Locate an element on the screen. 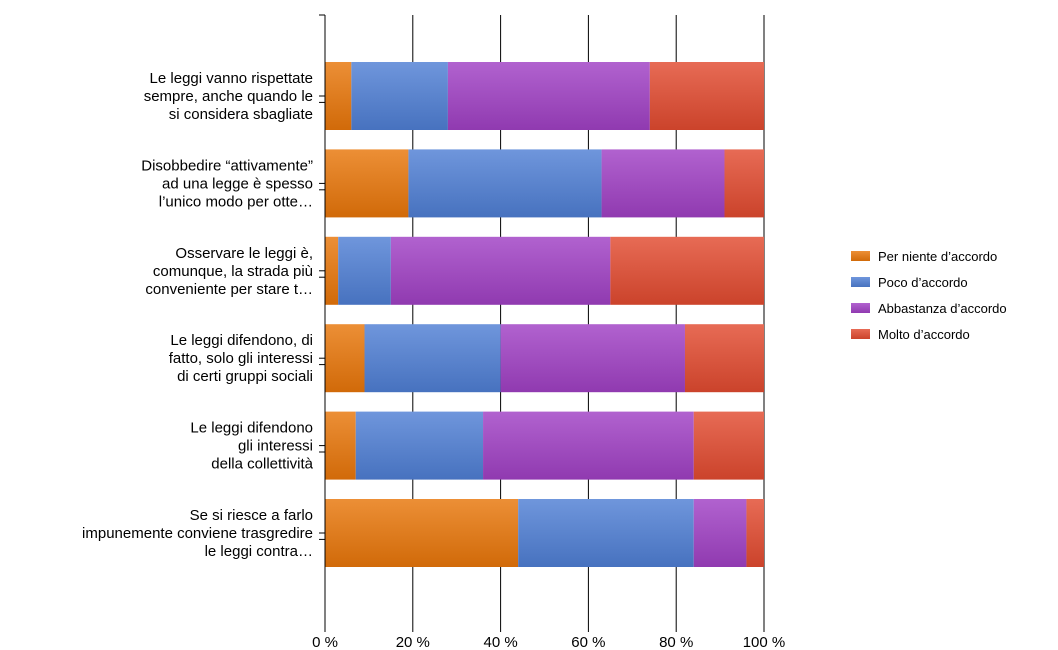 The height and width of the screenshot is (650, 1058). category-label: gli interessi is located at coordinates (275, 446).